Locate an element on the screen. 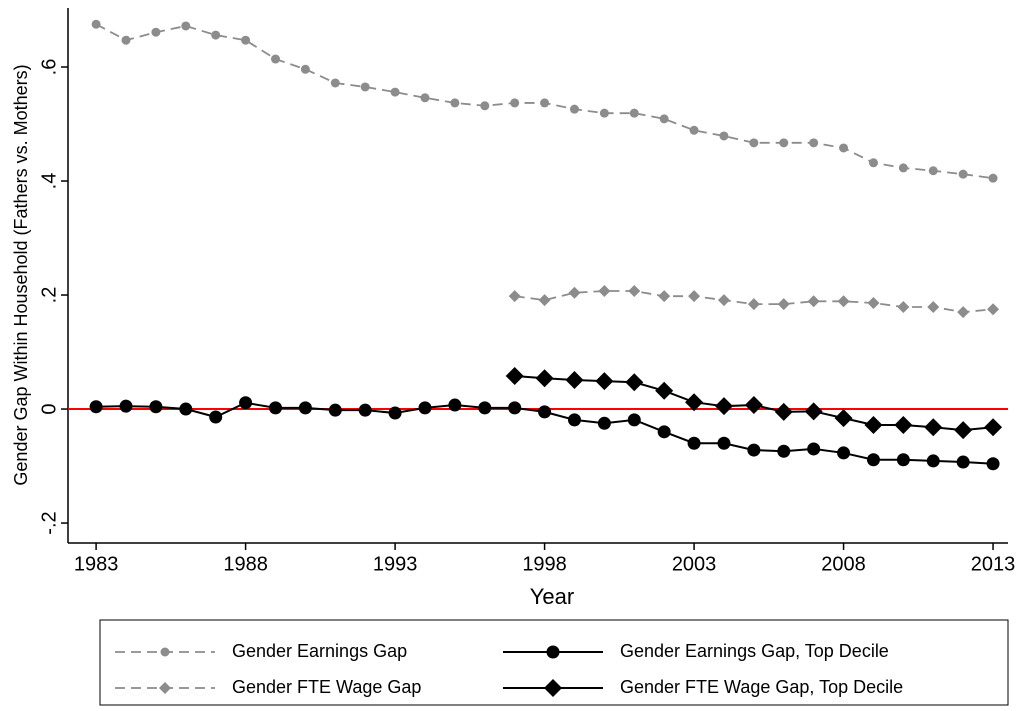 The height and width of the screenshot is (711, 1027). y-tick-label: 0 is located at coordinates (49, 408).